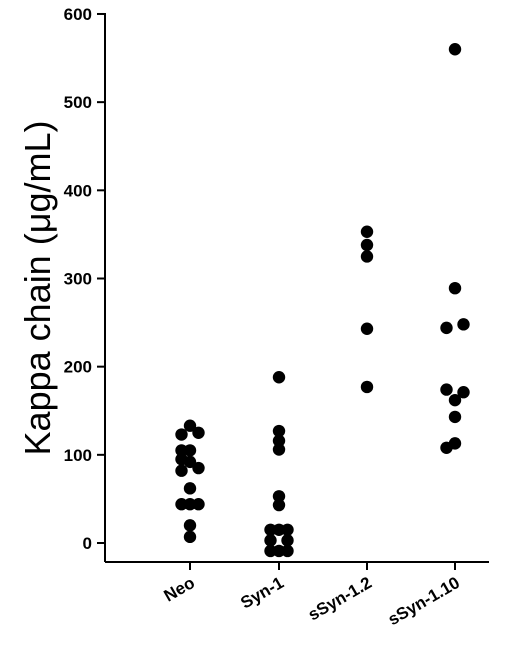 The height and width of the screenshot is (667, 520). What do you see at coordinates (78, 14) in the screenshot?
I see `y-tick-label: 600` at bounding box center [78, 14].